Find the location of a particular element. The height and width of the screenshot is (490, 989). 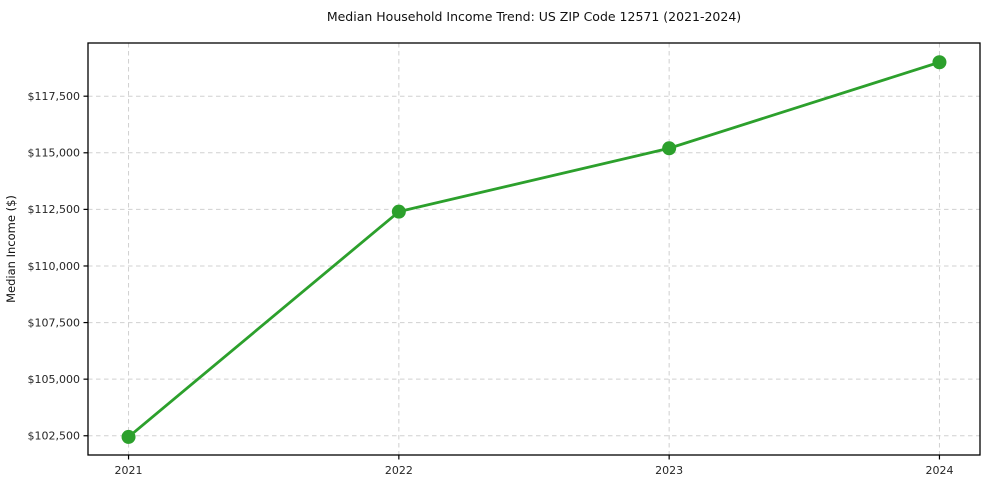

y-tick-label: $105,000 is located at coordinates (54, 379).